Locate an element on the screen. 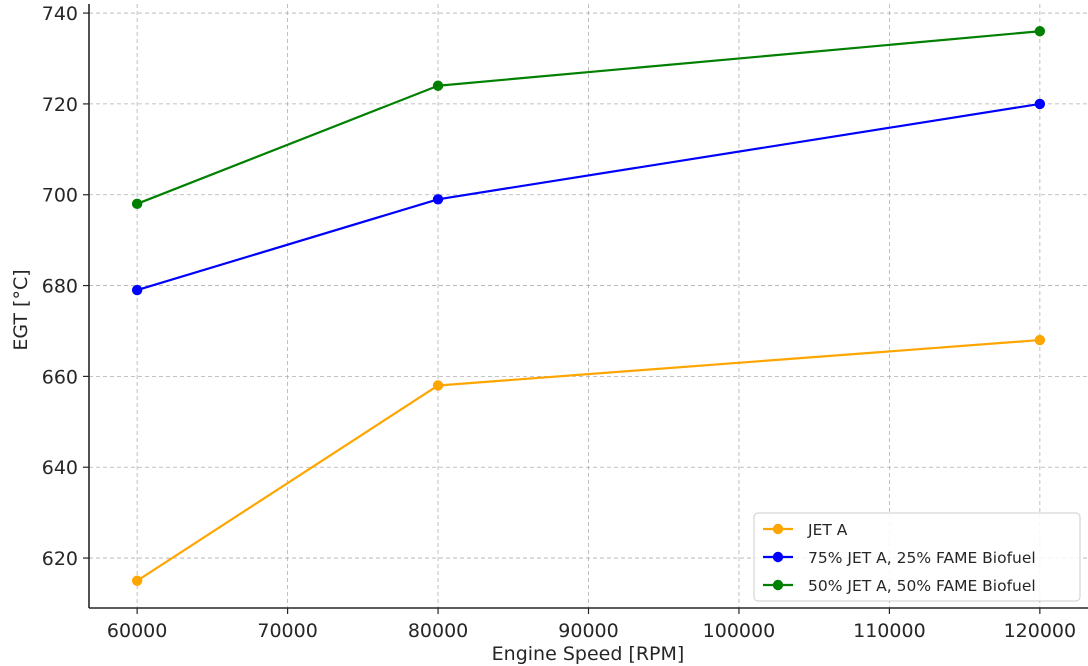  x-tick-label: 120000 is located at coordinates (1040, 631).